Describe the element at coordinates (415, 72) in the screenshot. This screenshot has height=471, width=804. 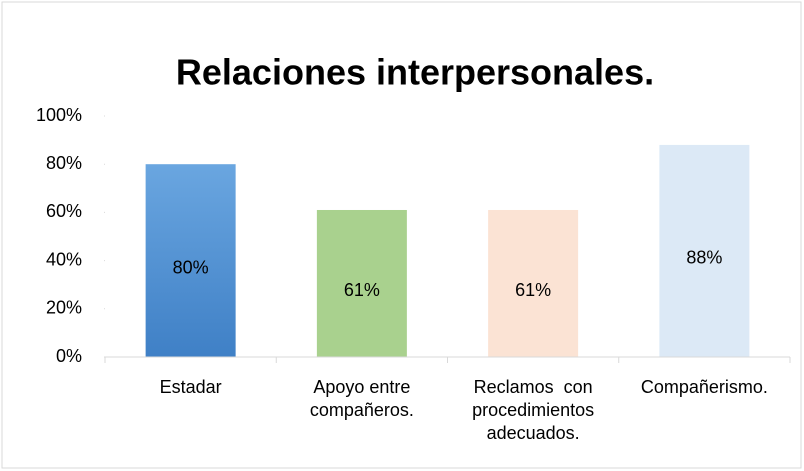
I see `chart-title: Relaciones interpersonales.` at that location.